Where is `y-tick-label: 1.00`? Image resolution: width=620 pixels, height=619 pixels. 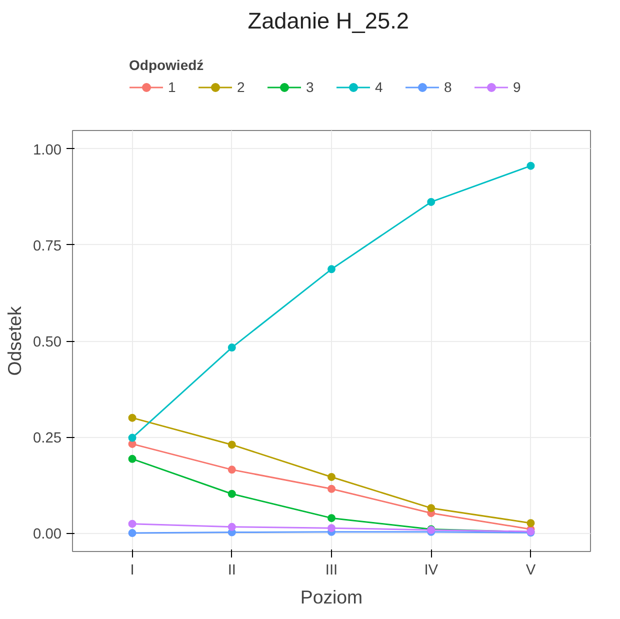
y-tick-label: 1.00 is located at coordinates (47, 150).